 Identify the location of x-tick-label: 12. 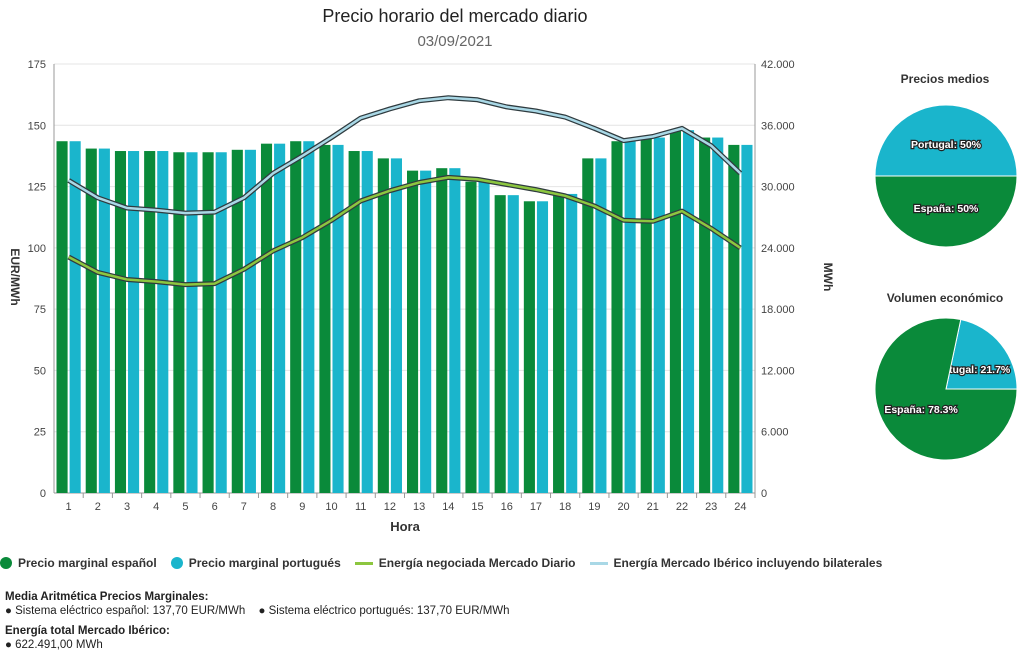
(390, 507).